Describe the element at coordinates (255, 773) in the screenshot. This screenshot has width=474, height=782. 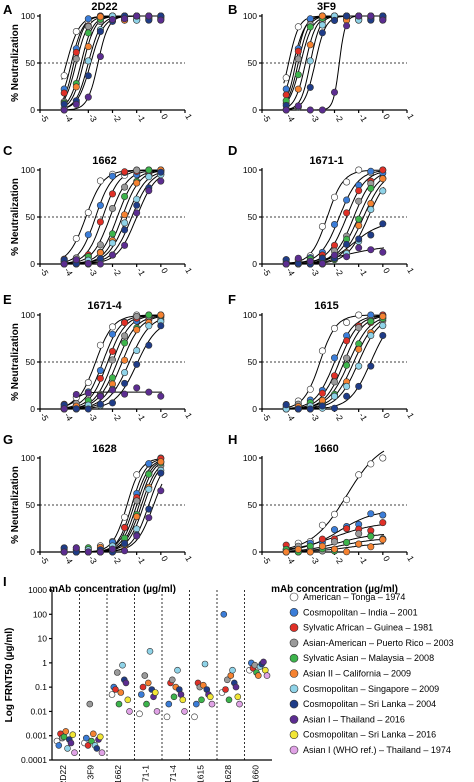
I see `category-label: 1660` at that location.